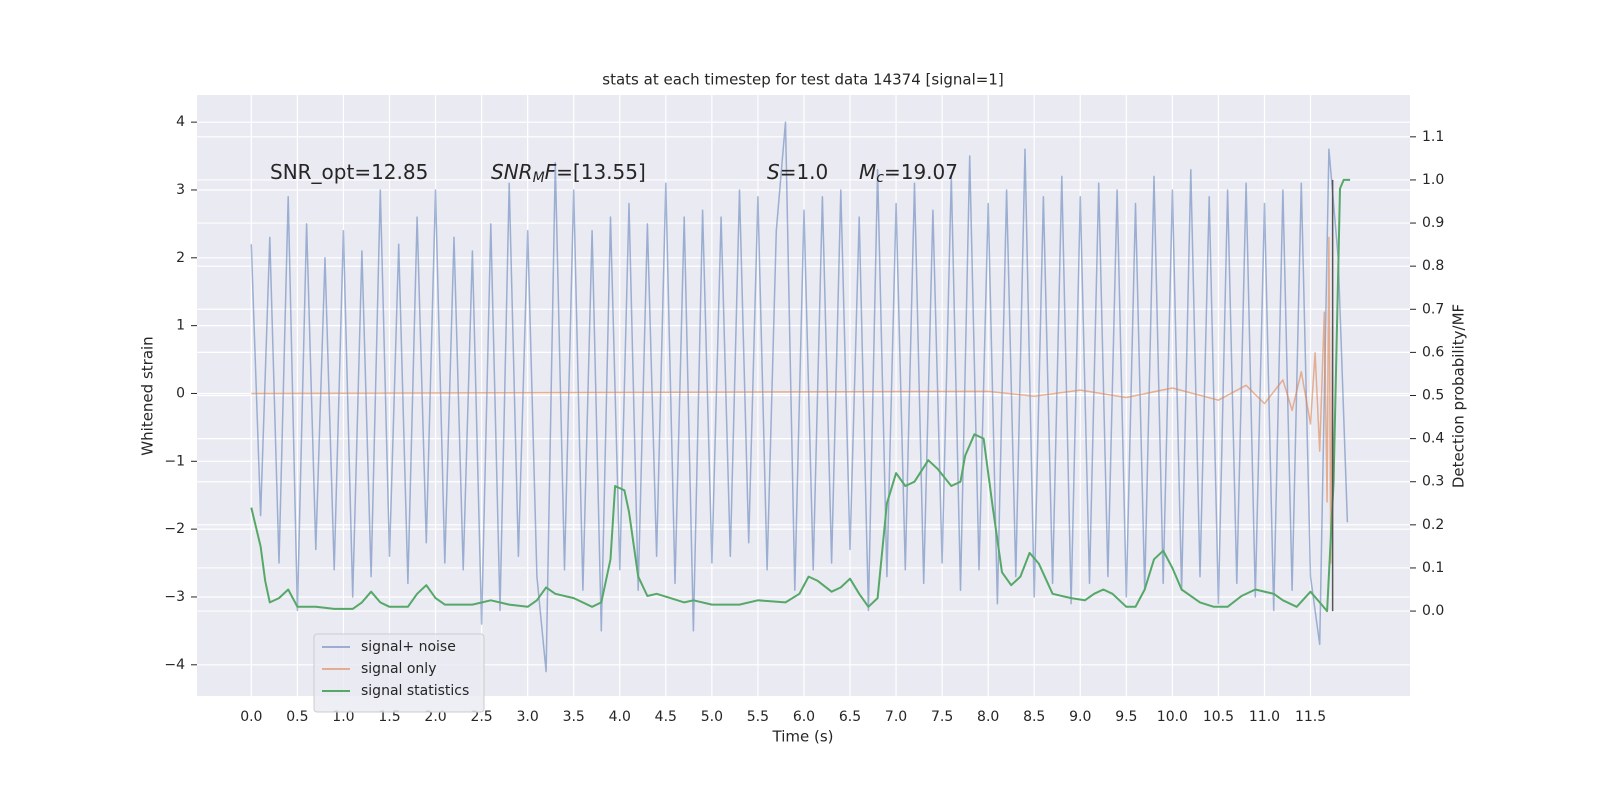 The width and height of the screenshot is (1600, 800). What do you see at coordinates (1126, 717) in the screenshot?
I see `x-tick-label: 9.5` at bounding box center [1126, 717].